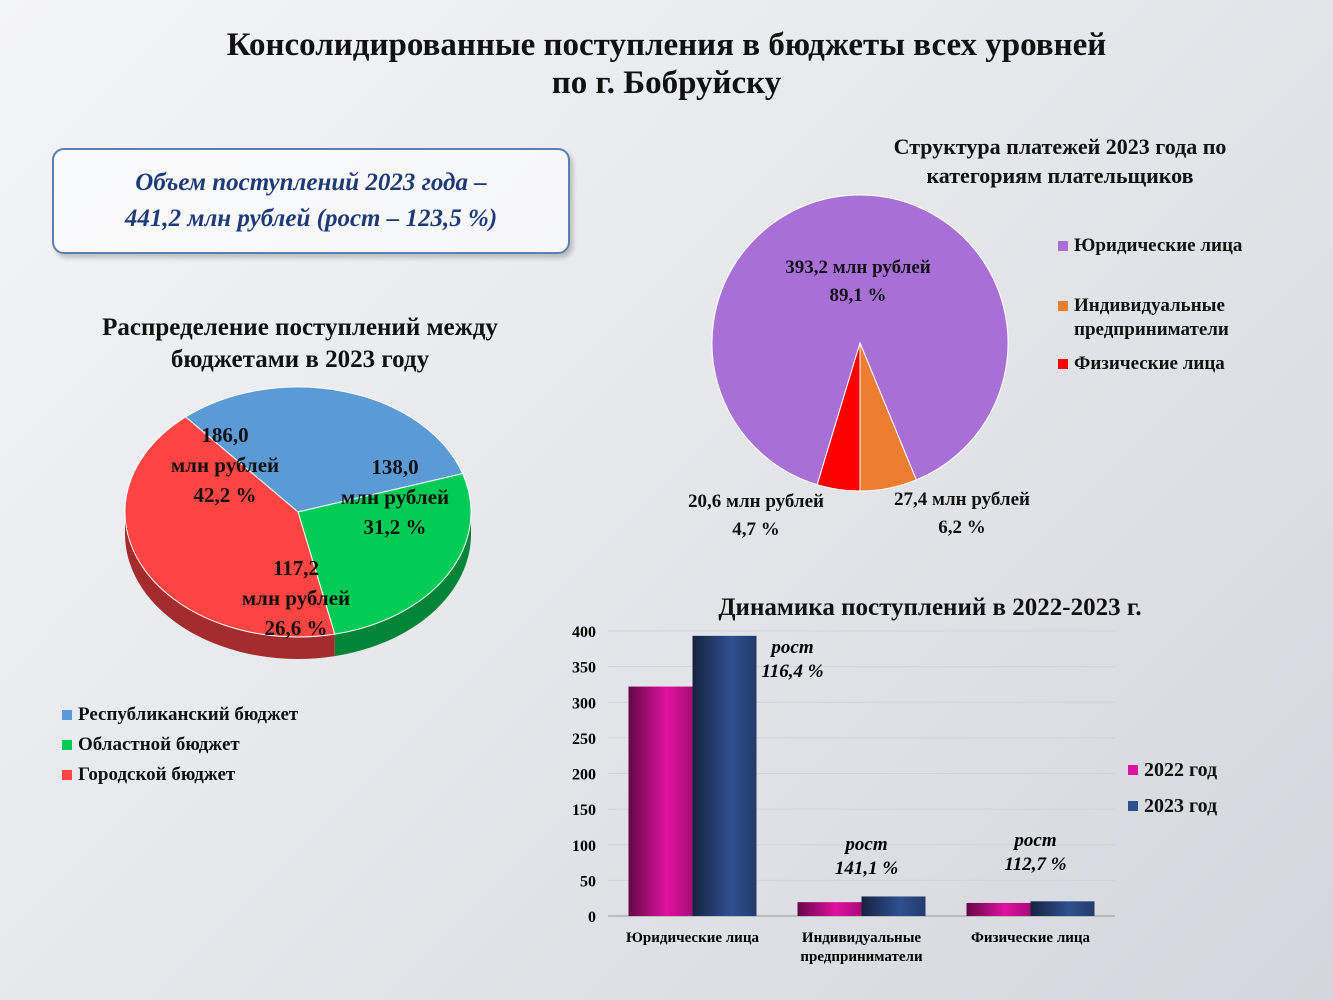 The width and height of the screenshot is (1333, 1000). Describe the element at coordinates (756, 515) in the screenshot. I see `pie2-label-individuals: 20,6 млн рублей 4,7 %` at that location.